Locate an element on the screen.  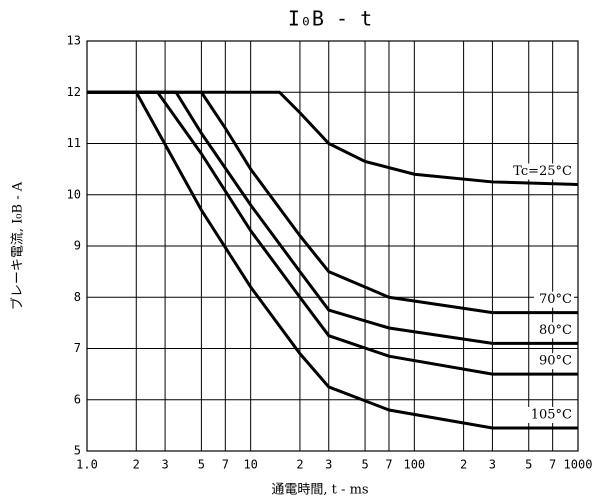
series-label: Tc=25°C is located at coordinates (542, 171).